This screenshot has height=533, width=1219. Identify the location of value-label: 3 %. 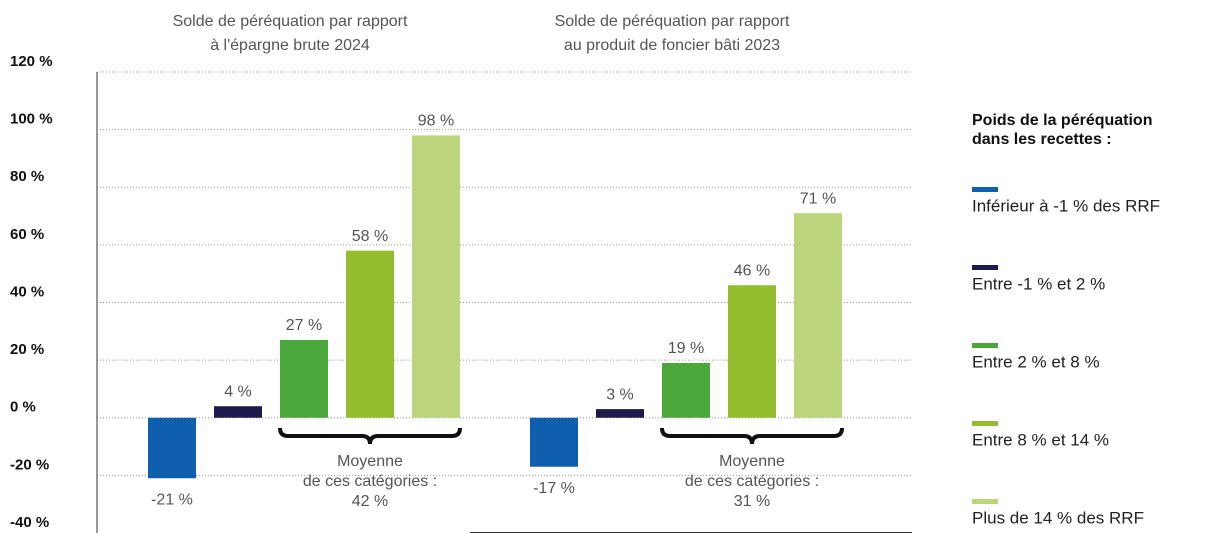
(620, 394).